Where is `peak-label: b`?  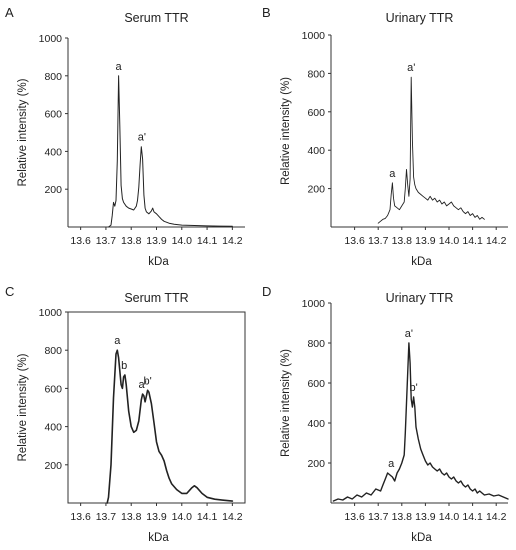 peak-label: b is located at coordinates (124, 366).